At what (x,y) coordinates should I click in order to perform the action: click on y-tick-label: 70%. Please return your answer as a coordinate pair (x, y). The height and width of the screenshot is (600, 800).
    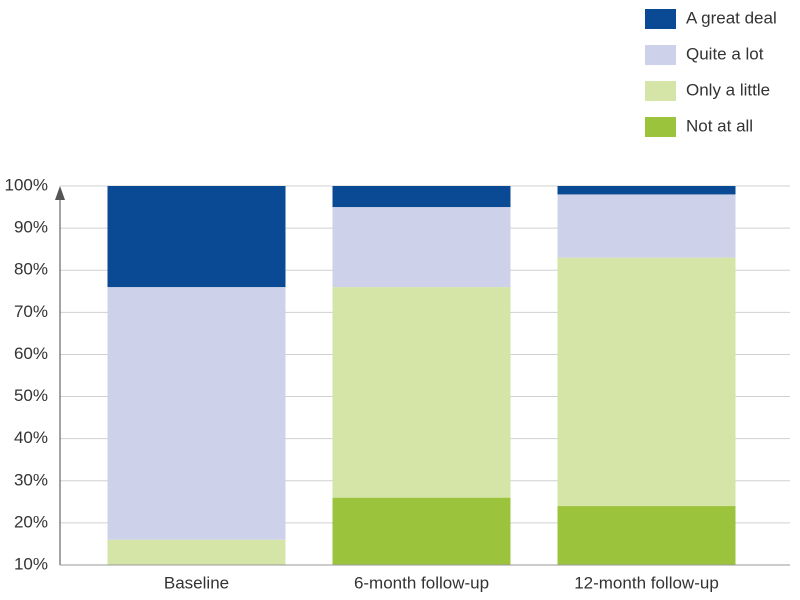
    Looking at the image, I should click on (31, 311).